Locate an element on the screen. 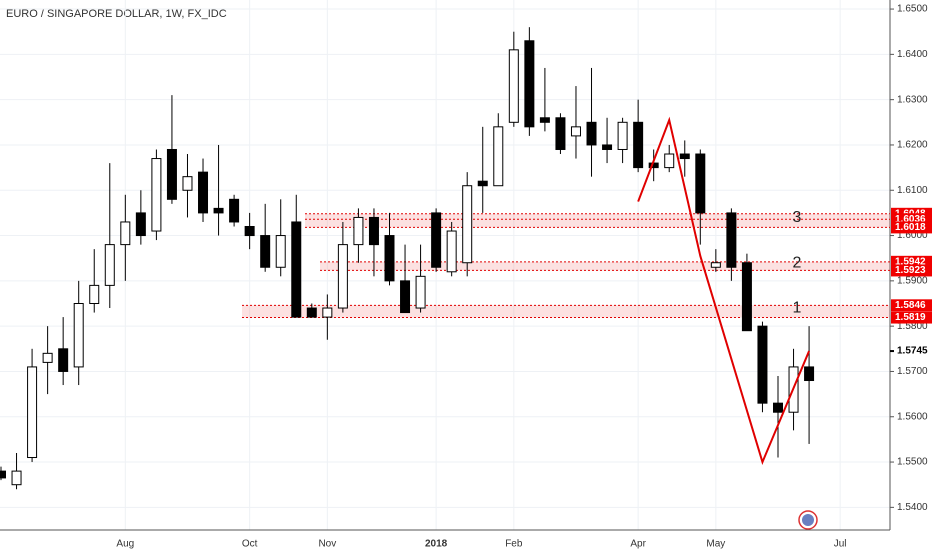 Image resolution: width=932 pixels, height=550 pixels. indicator-icon-inner is located at coordinates (808, 520).